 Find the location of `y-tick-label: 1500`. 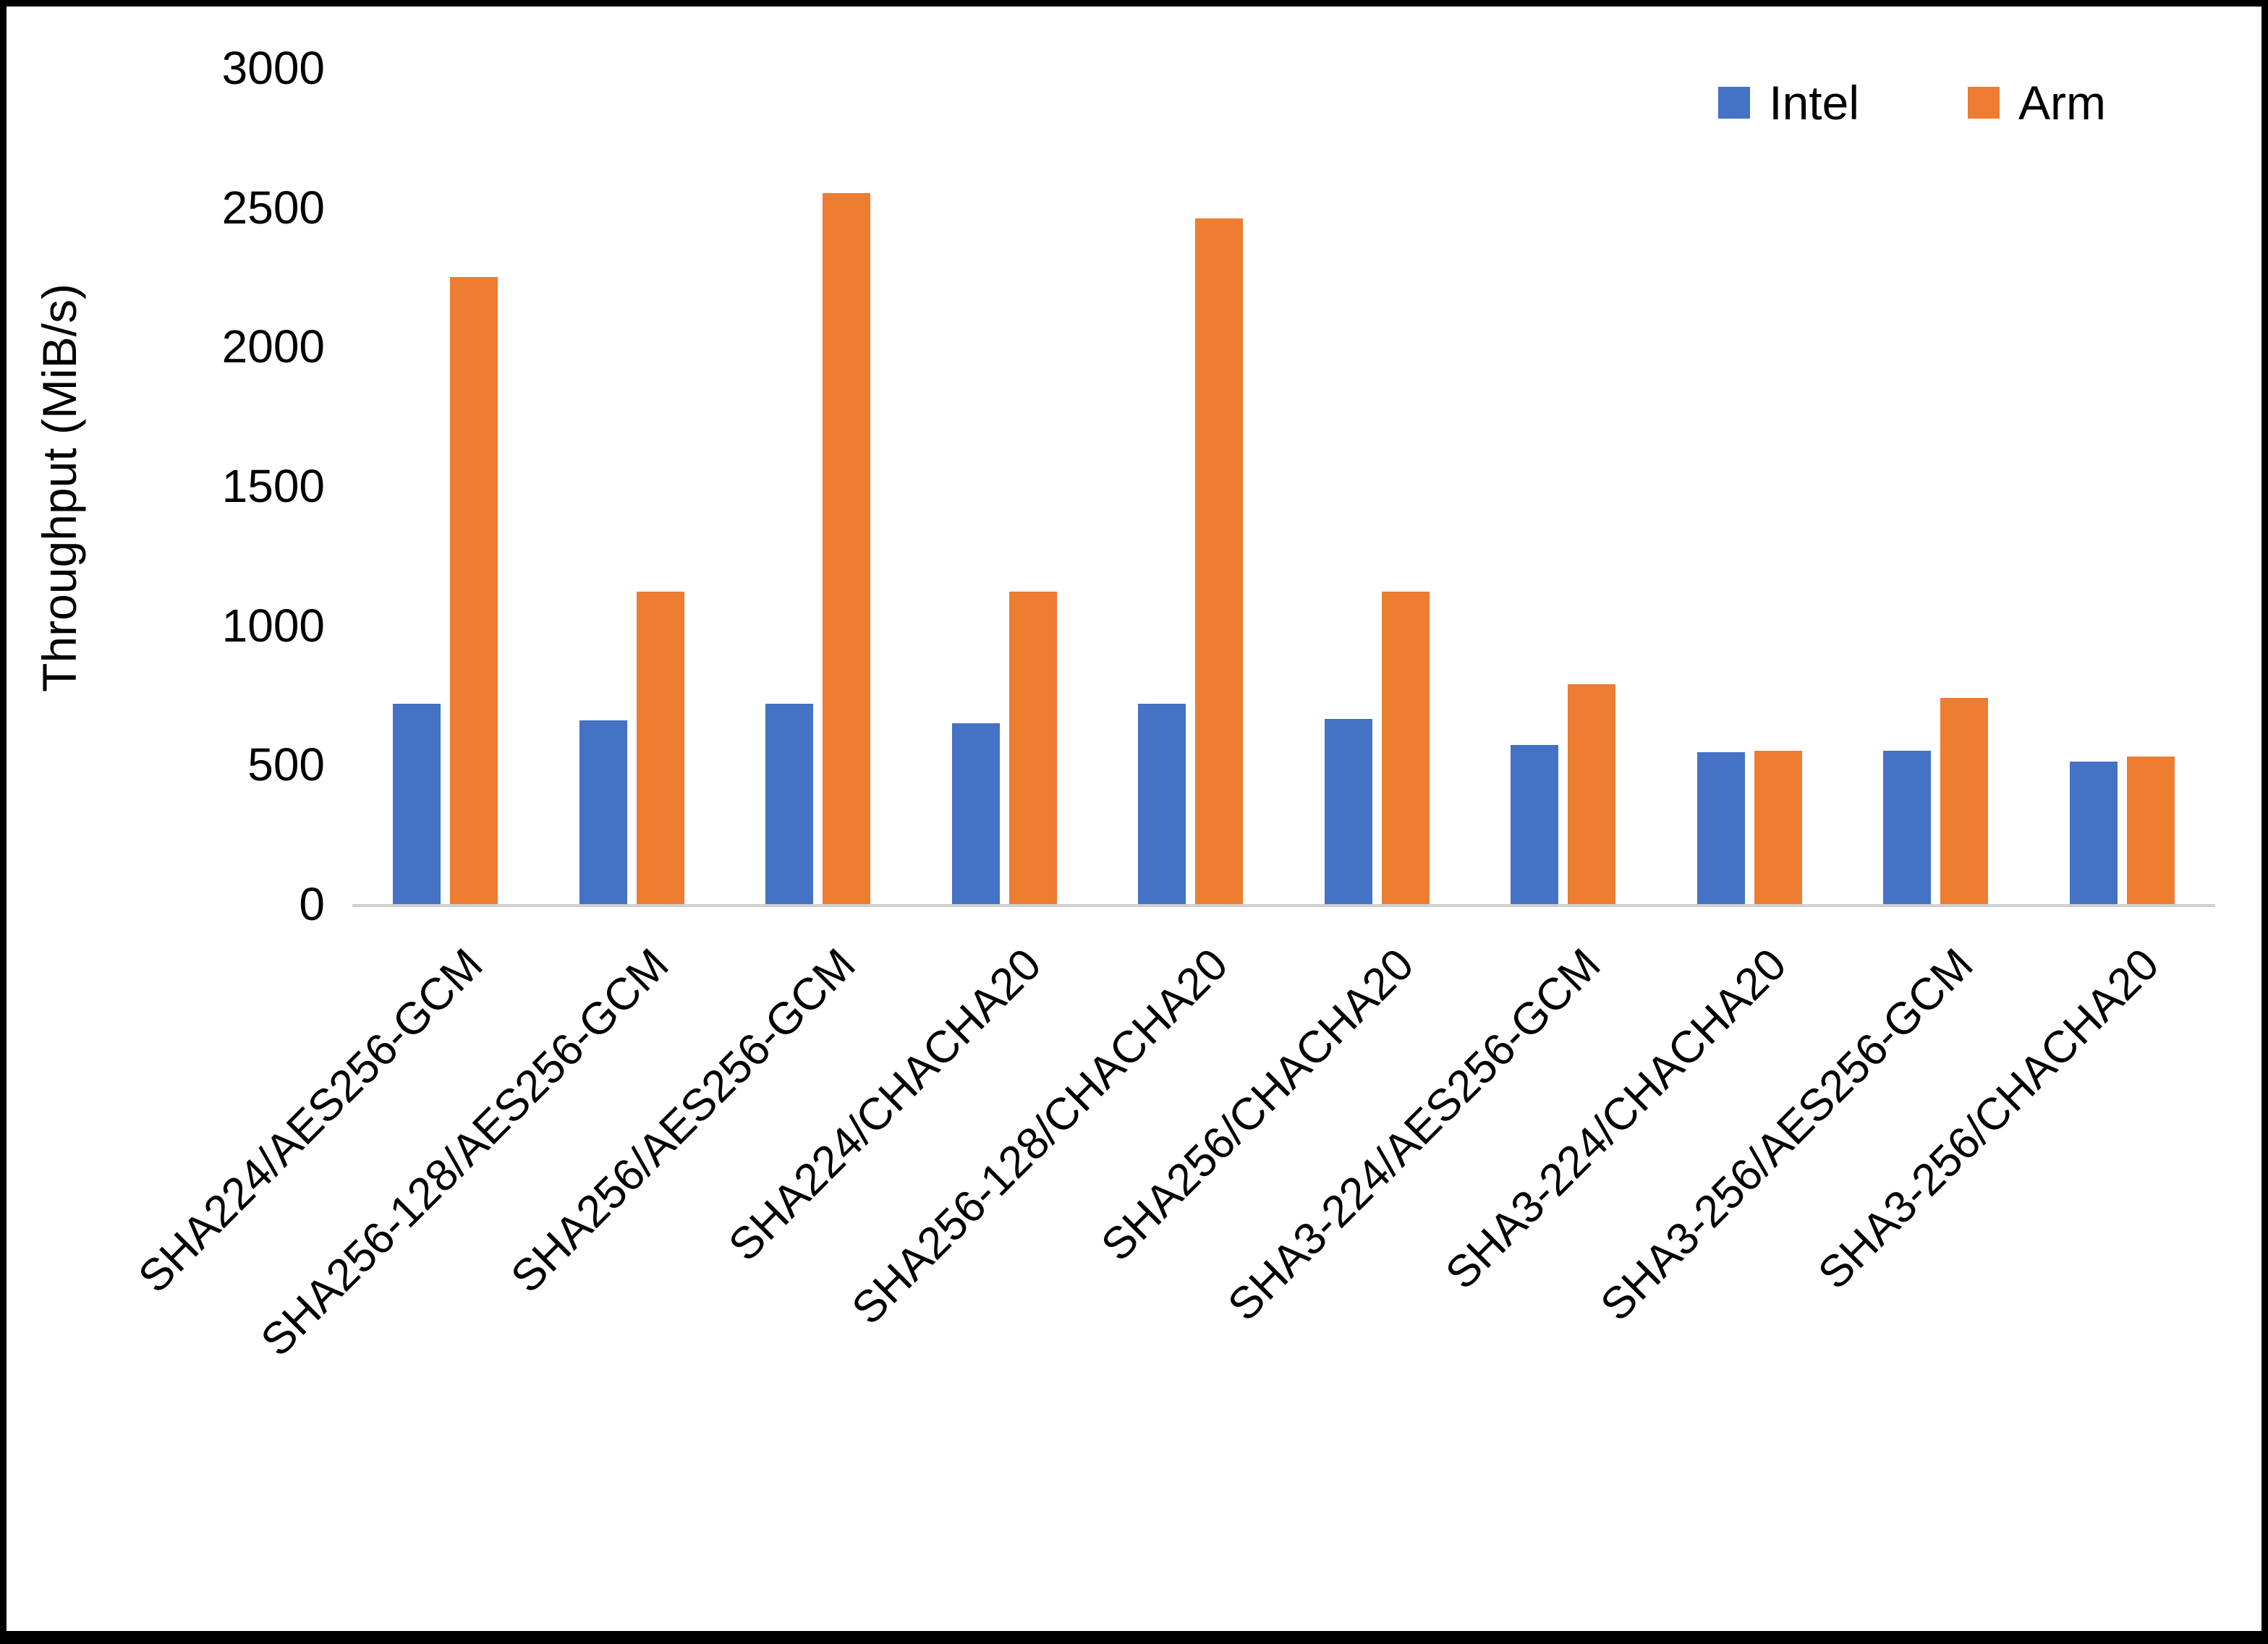

y-tick-label: 1500 is located at coordinates (273, 486).